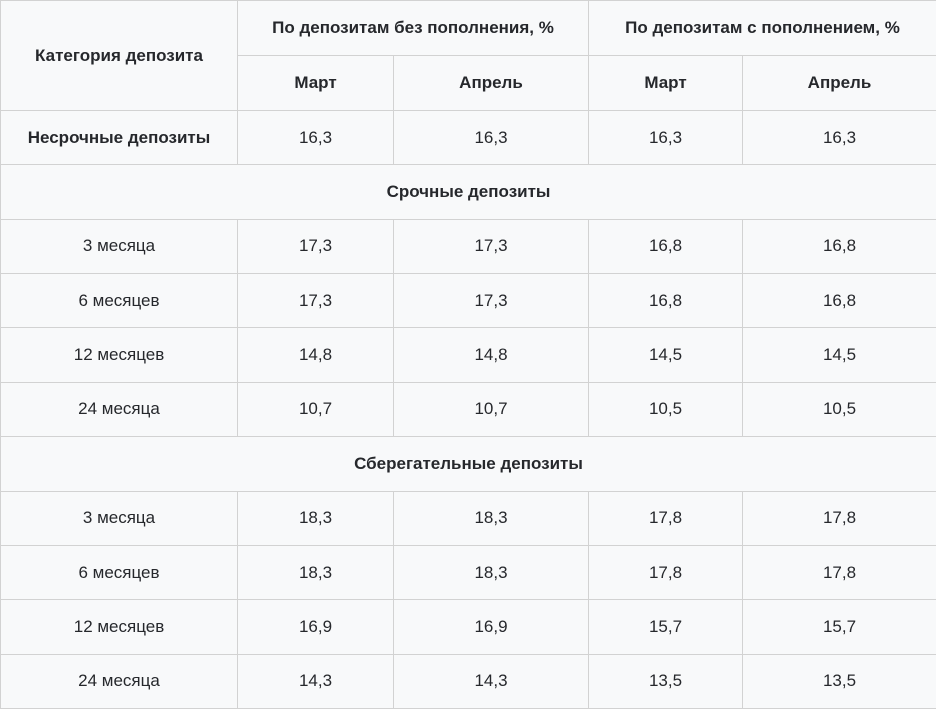  I want to click on table-row: 12 месяцев 14,8 14,8 14,5 14,5, so click(468, 355).